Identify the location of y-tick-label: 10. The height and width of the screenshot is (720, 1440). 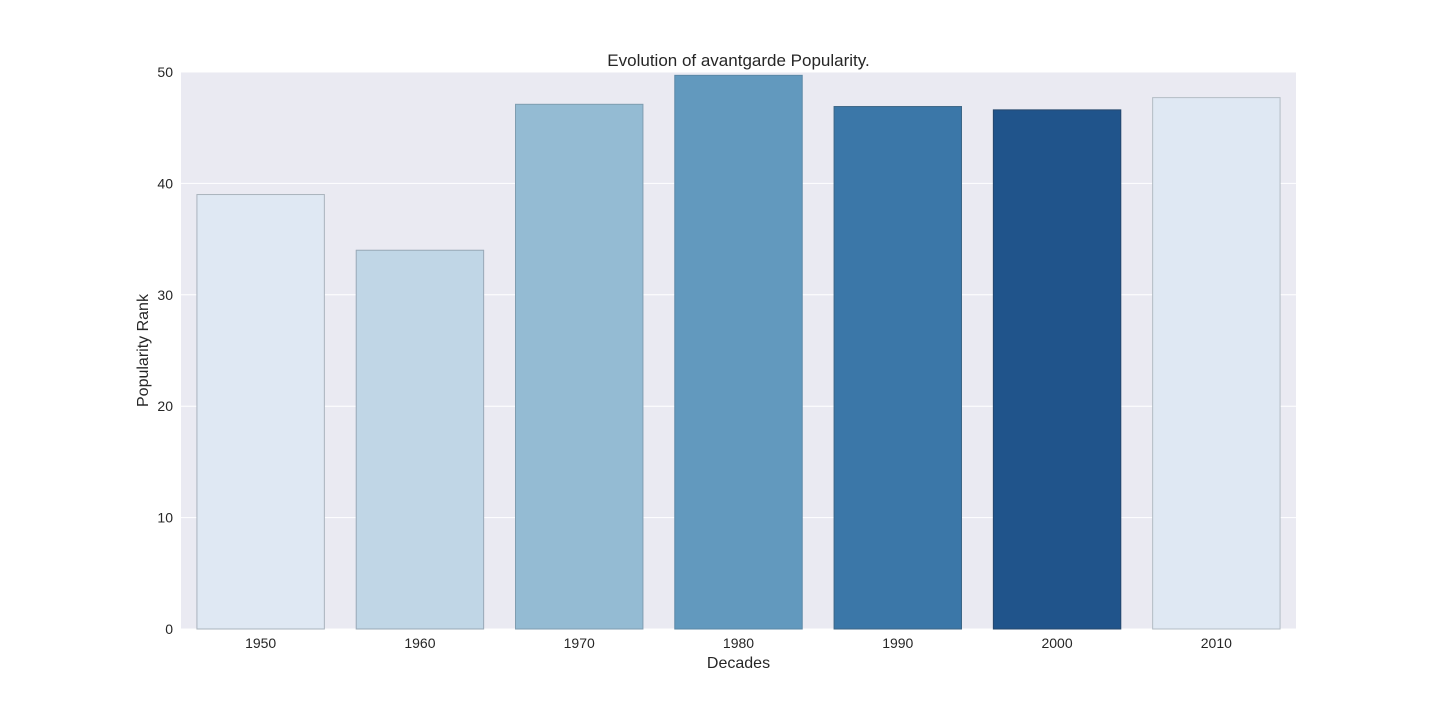
(165, 518).